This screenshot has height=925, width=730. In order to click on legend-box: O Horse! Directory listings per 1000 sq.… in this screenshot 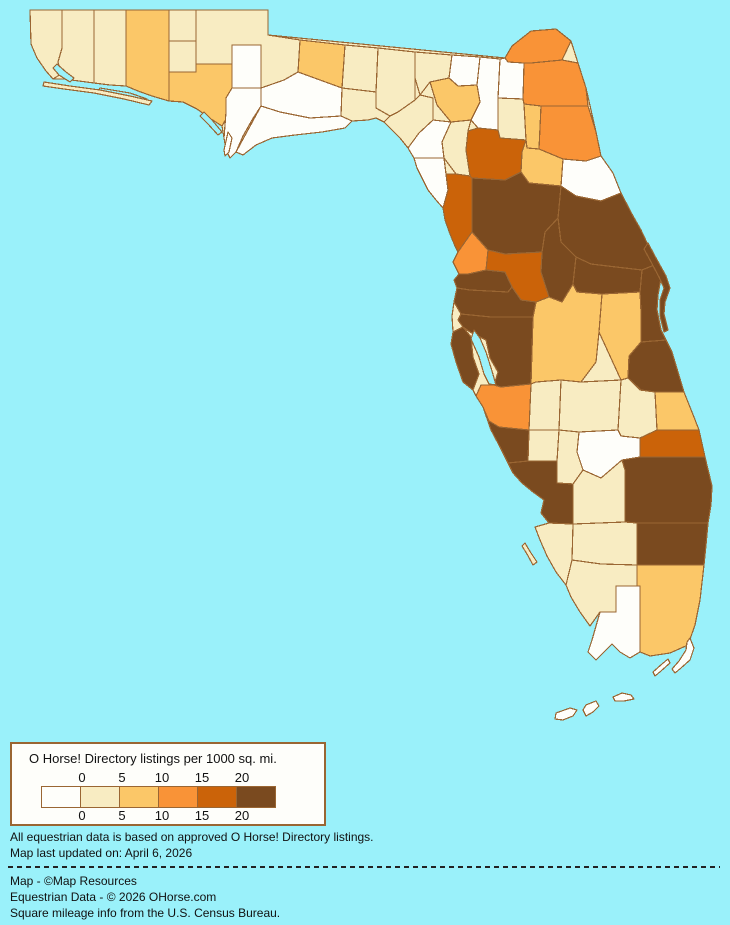, I will do `click(168, 784)`.